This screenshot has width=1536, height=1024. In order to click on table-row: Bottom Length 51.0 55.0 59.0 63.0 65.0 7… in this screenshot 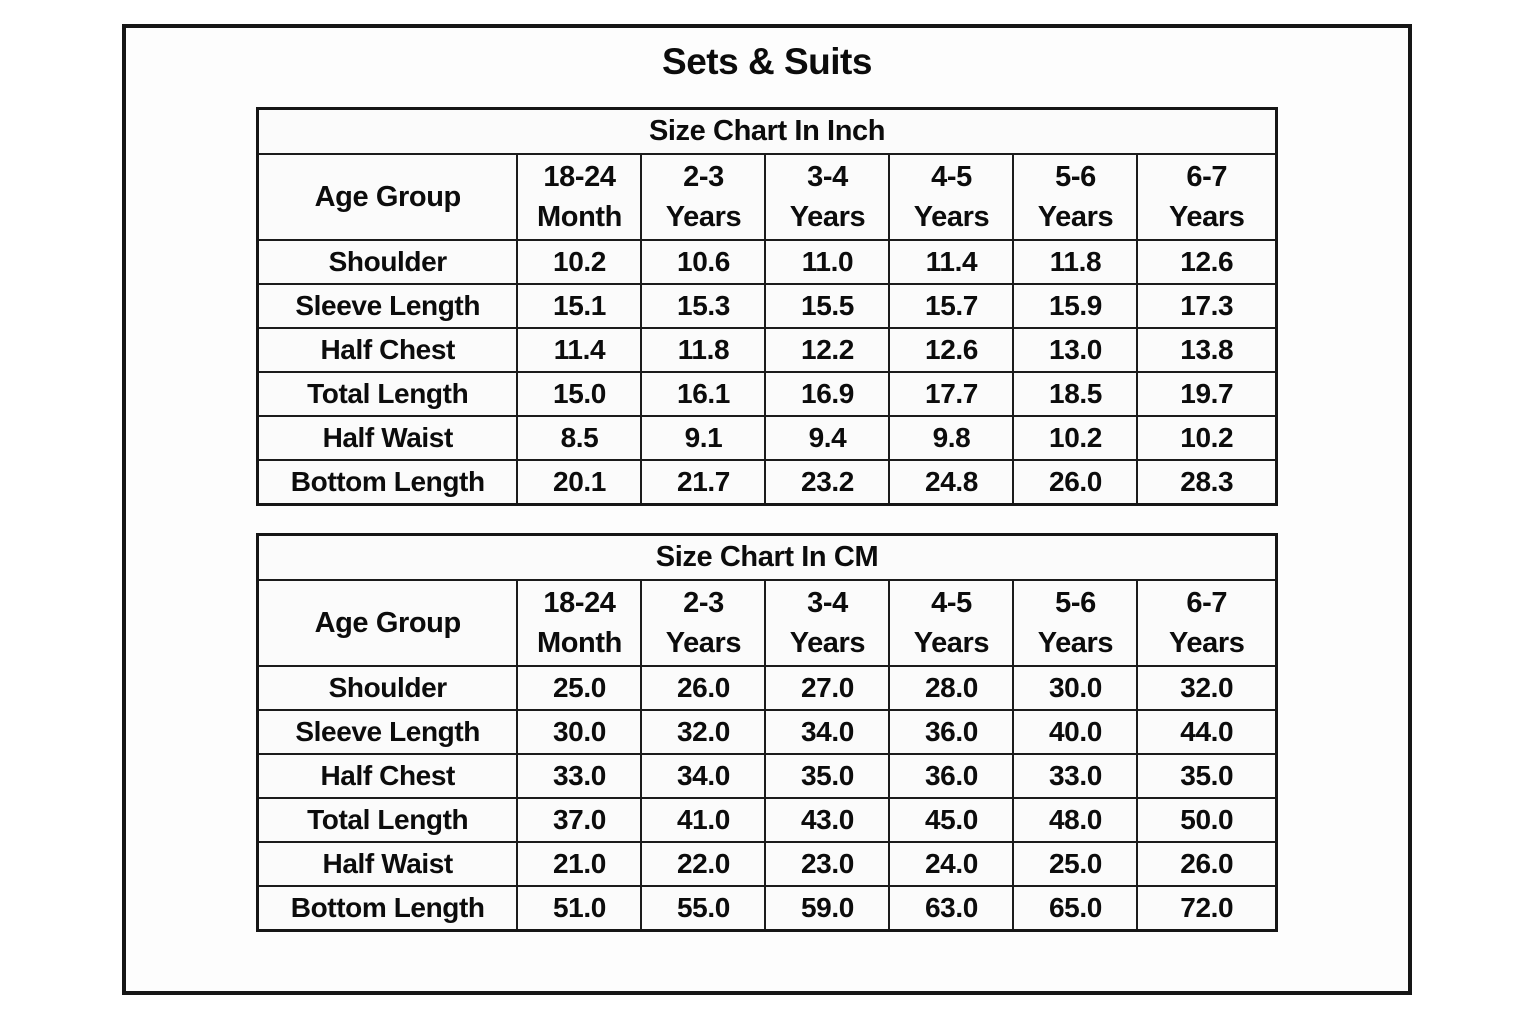, I will do `click(767, 908)`.